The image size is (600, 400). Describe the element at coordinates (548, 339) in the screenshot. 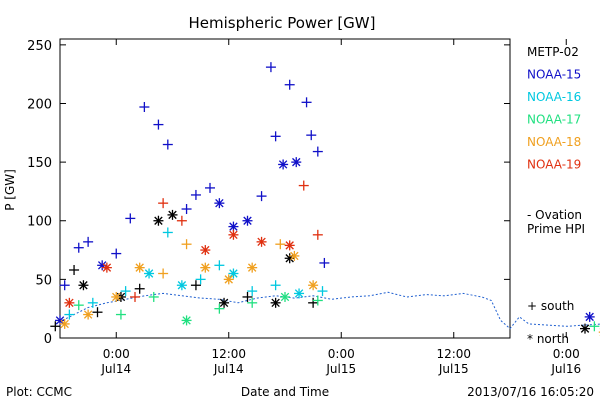

I see `symbol-legend-north: * north` at that location.